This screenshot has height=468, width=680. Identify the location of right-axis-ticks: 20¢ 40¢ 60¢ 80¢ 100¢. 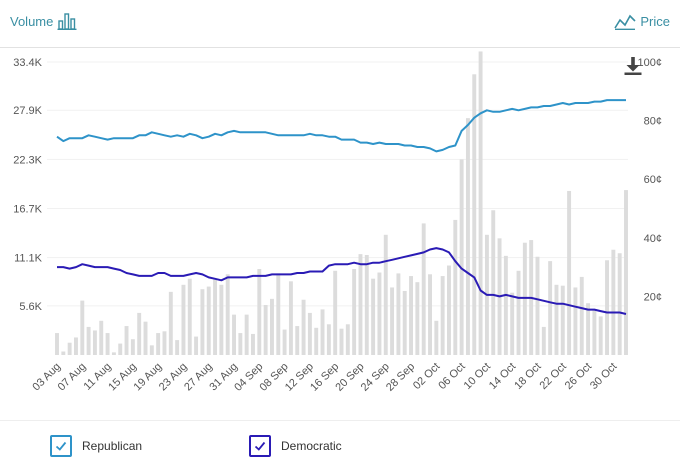
(650, 180).